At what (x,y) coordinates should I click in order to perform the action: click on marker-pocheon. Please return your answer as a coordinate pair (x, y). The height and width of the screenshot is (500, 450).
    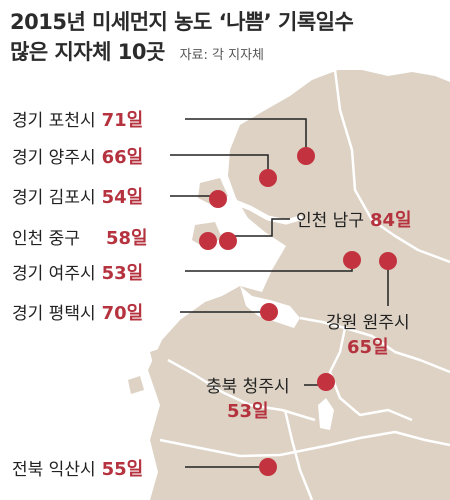
    Looking at the image, I should click on (306, 156).